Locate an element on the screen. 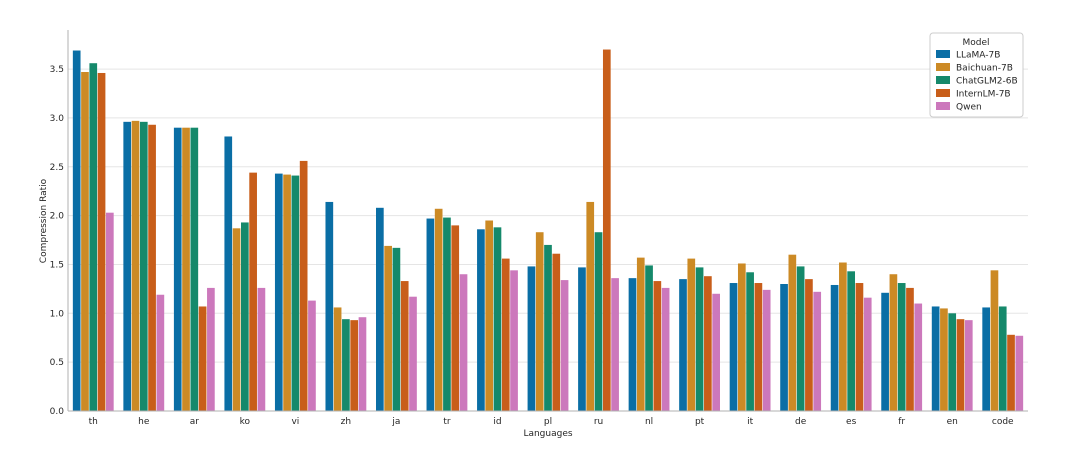 This screenshot has height=458, width=1080. legend-label: Baichuan-7B is located at coordinates (984, 69).